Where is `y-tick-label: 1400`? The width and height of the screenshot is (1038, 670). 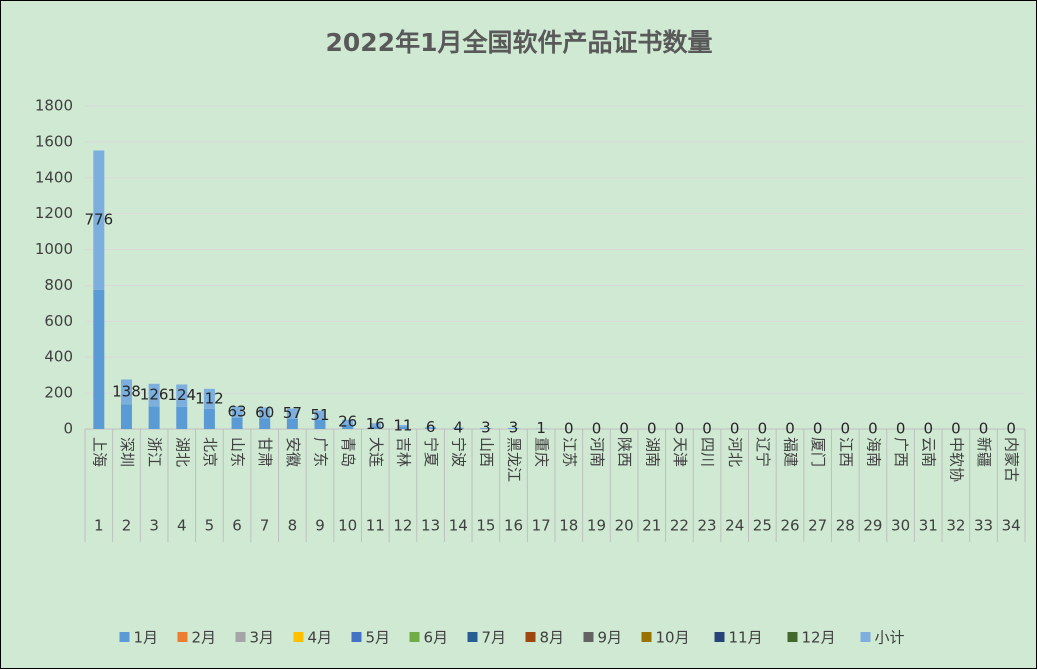 y-tick-label: 1400 is located at coordinates (54, 177).